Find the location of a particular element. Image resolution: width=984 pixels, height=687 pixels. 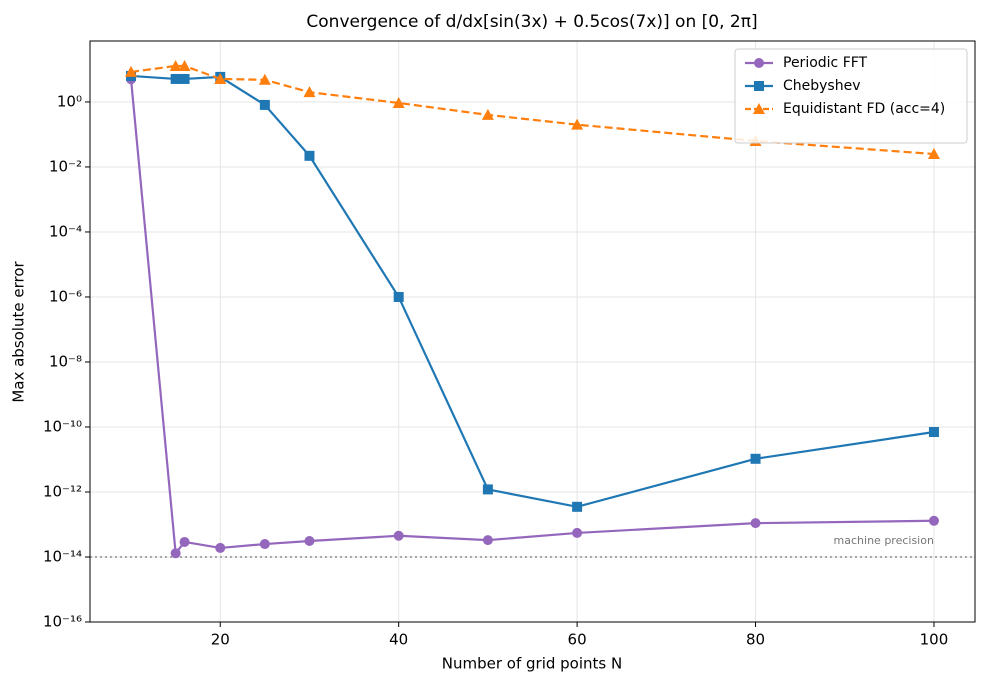

reference-label: machine precision is located at coordinates (884, 540).